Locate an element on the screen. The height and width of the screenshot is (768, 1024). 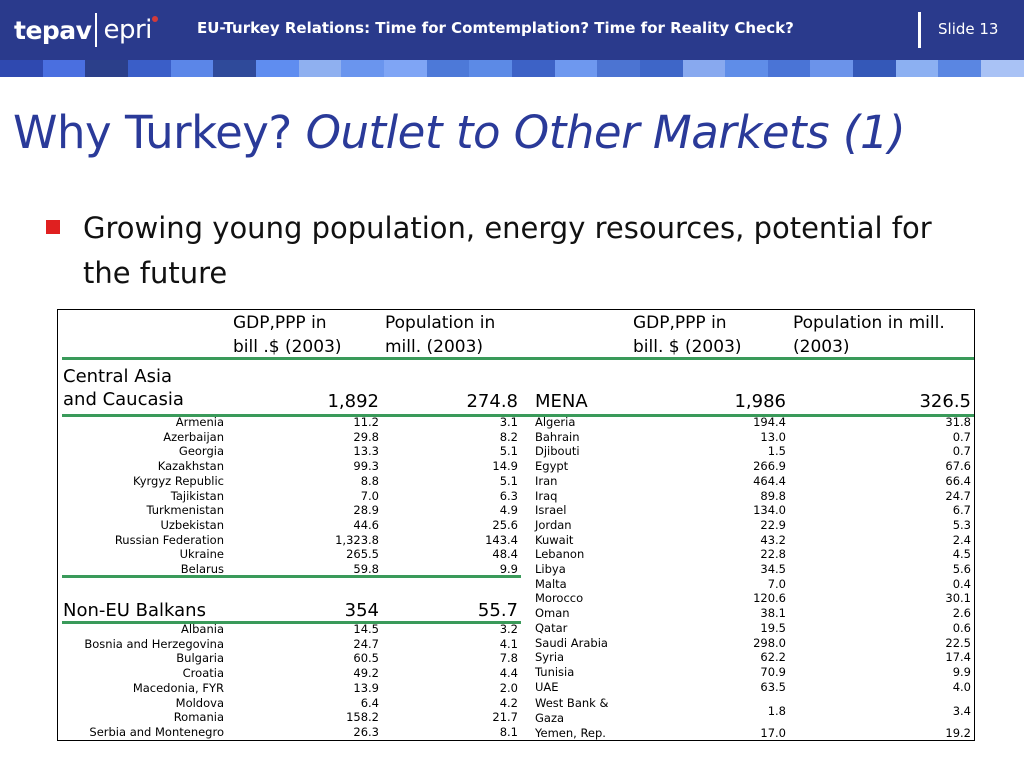
table-row-pop: 3.2 is located at coordinates (508, 629).